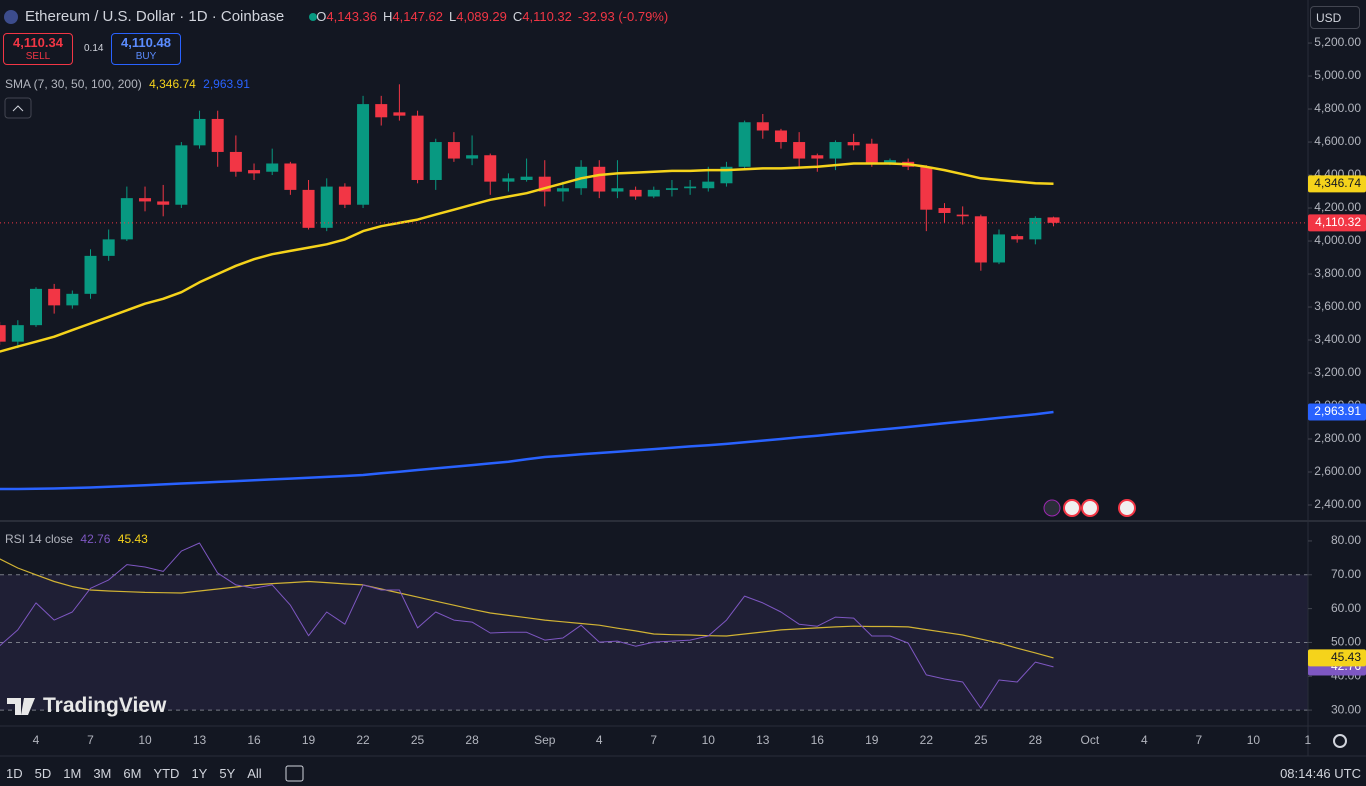 This screenshot has width=1366, height=786. What do you see at coordinates (1346, 642) in the screenshot?
I see `y-tick-label: 50.00` at bounding box center [1346, 642].